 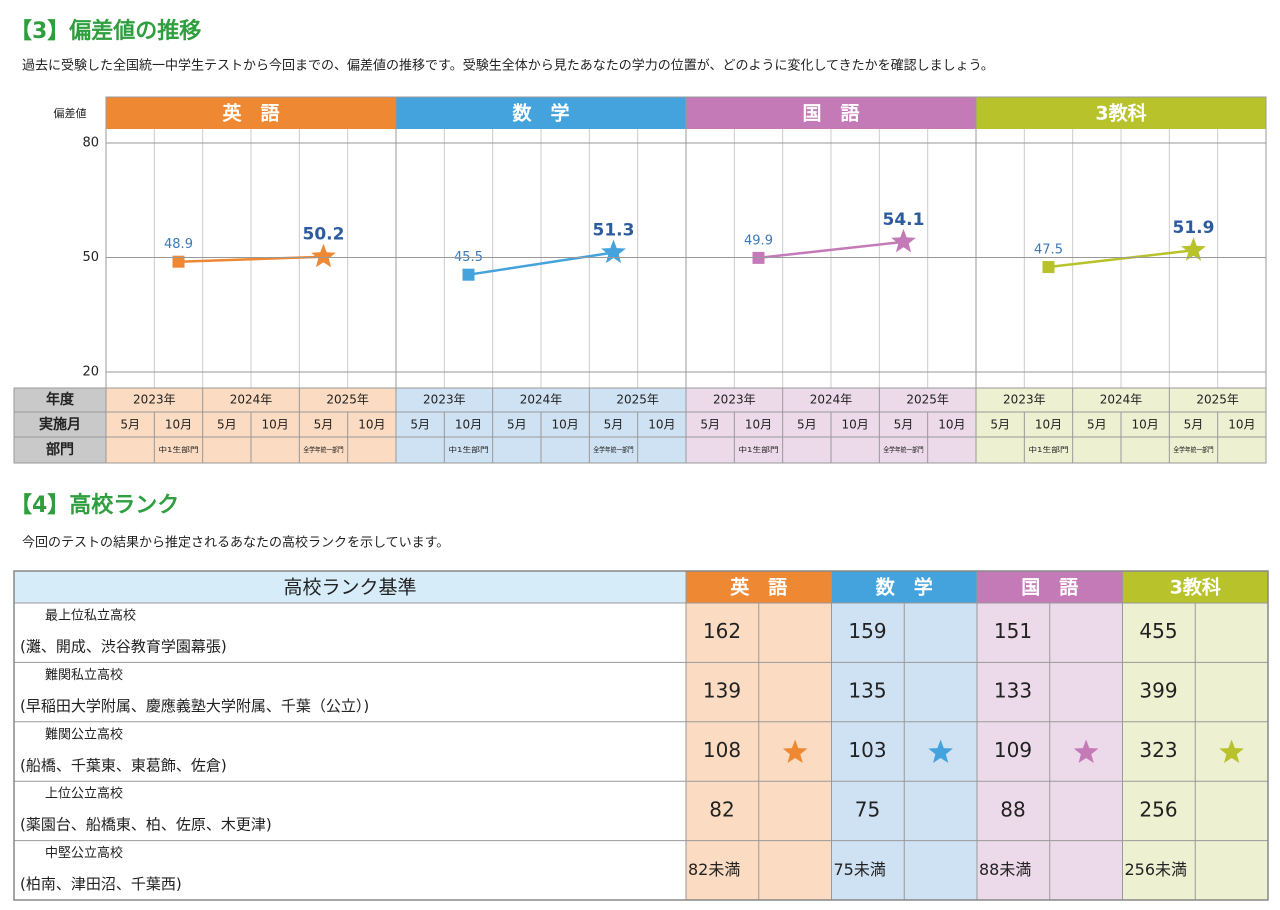 I want to click on rank-header-bg, so click(x=350, y=587).